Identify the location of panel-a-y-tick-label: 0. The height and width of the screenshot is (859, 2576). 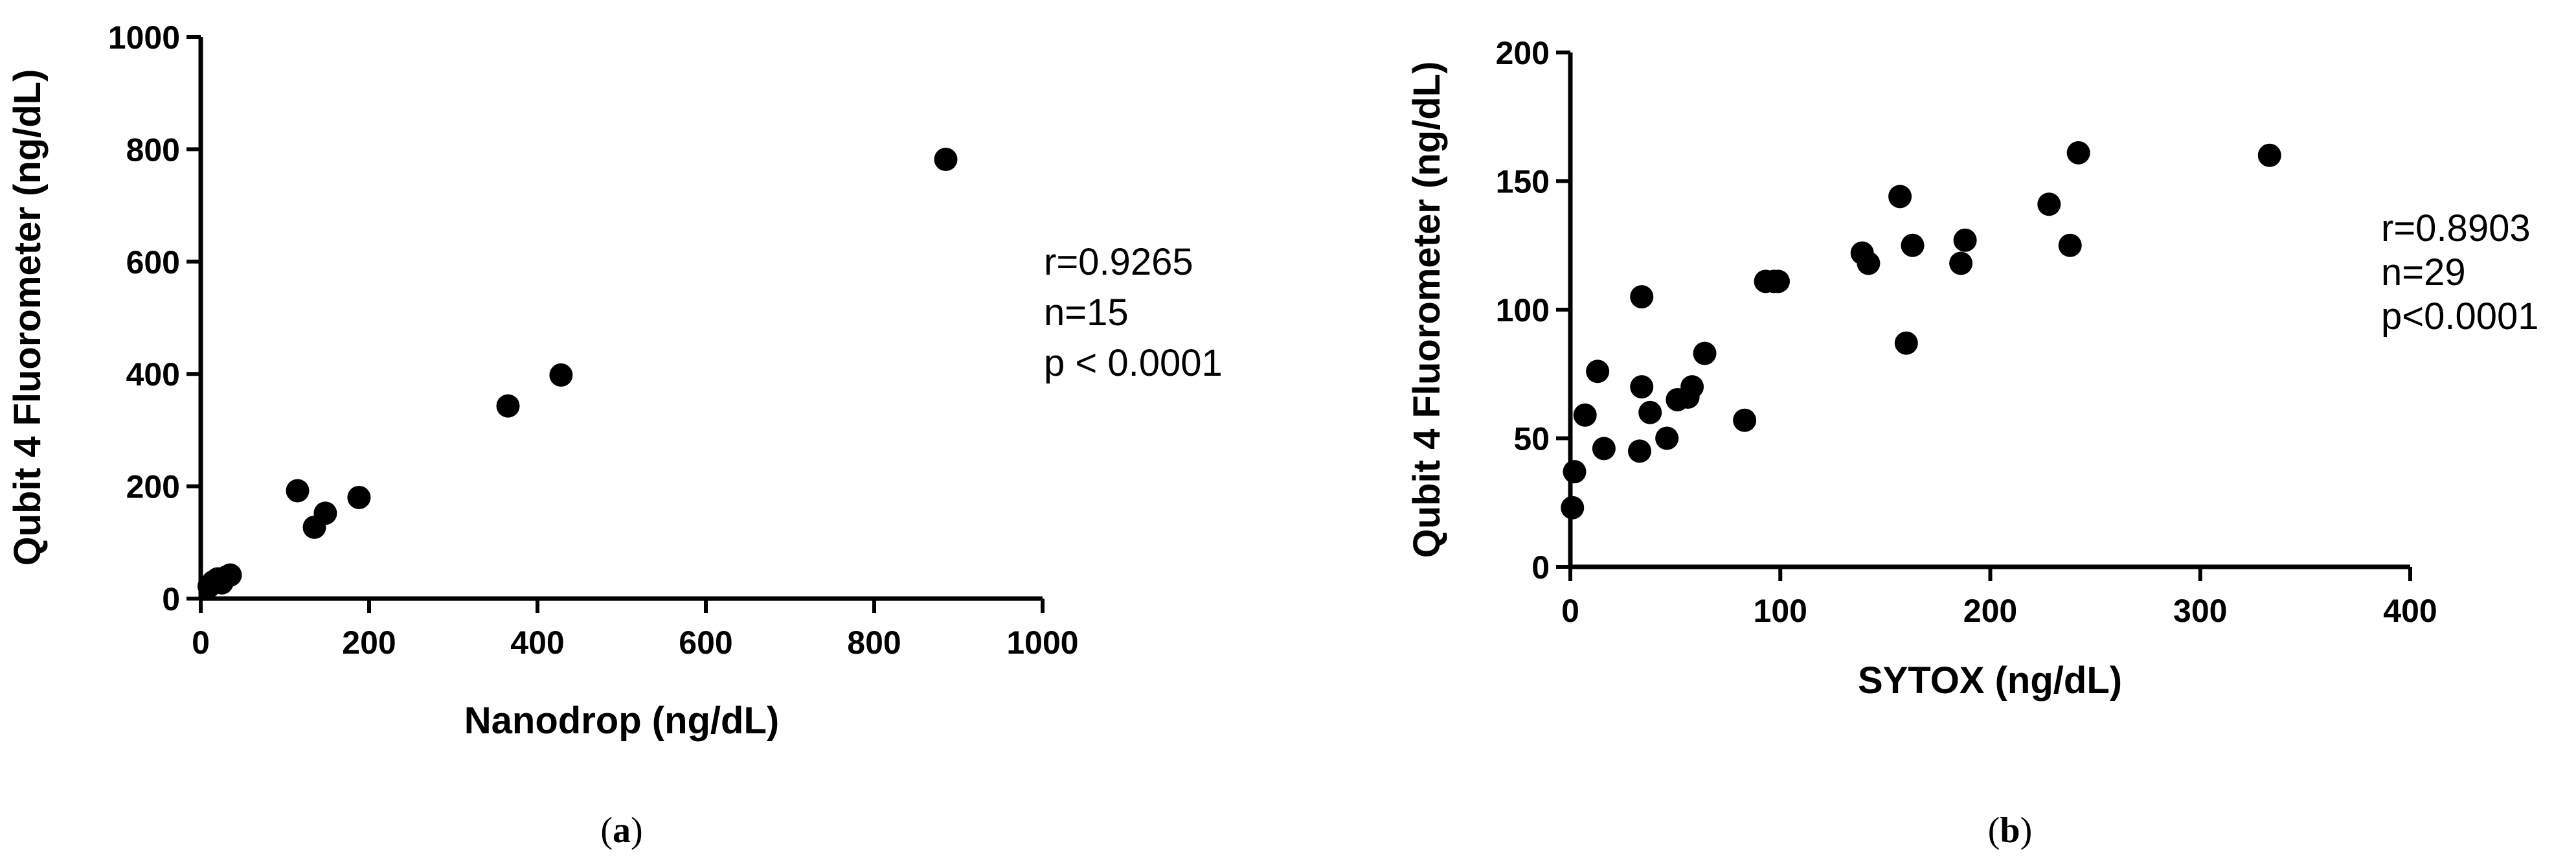
(171, 599).